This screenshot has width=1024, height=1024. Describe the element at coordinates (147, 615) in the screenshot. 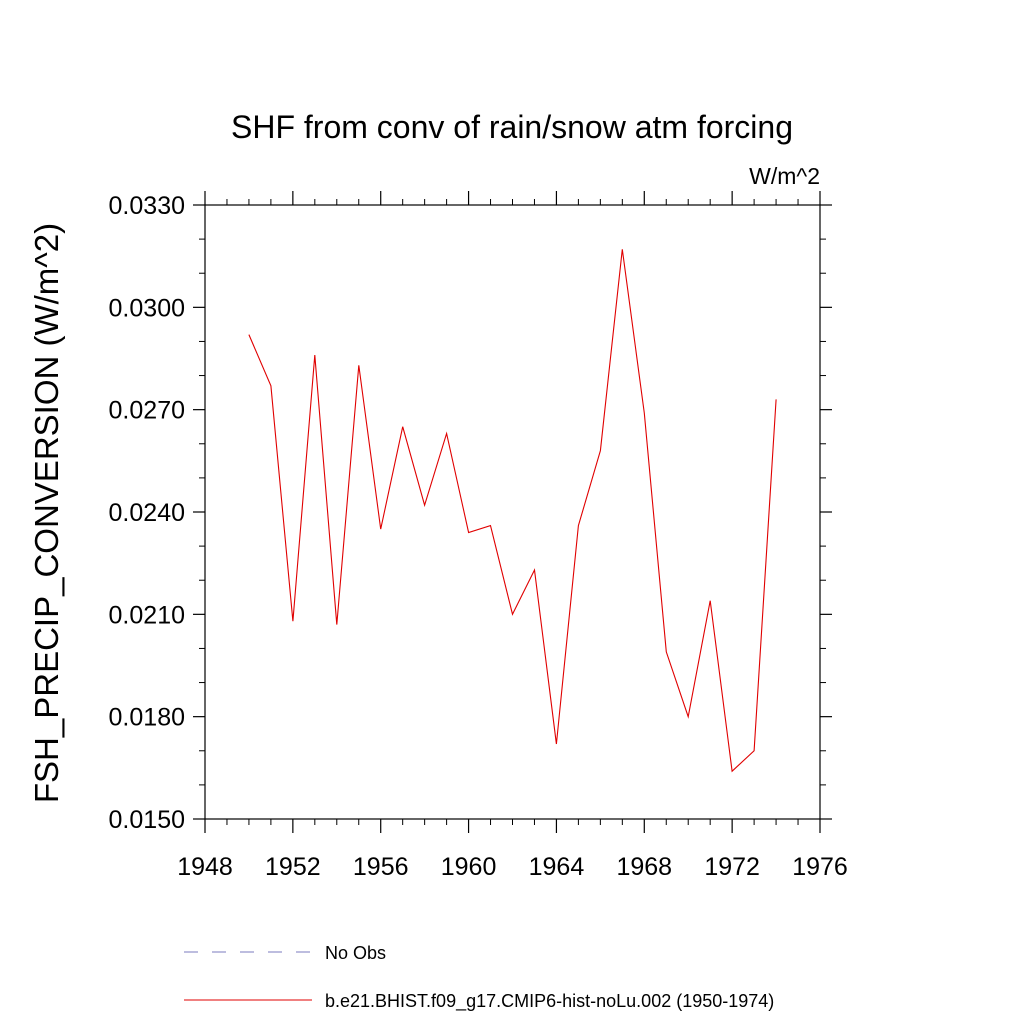

I see `y-tick-label: 0.0210` at that location.